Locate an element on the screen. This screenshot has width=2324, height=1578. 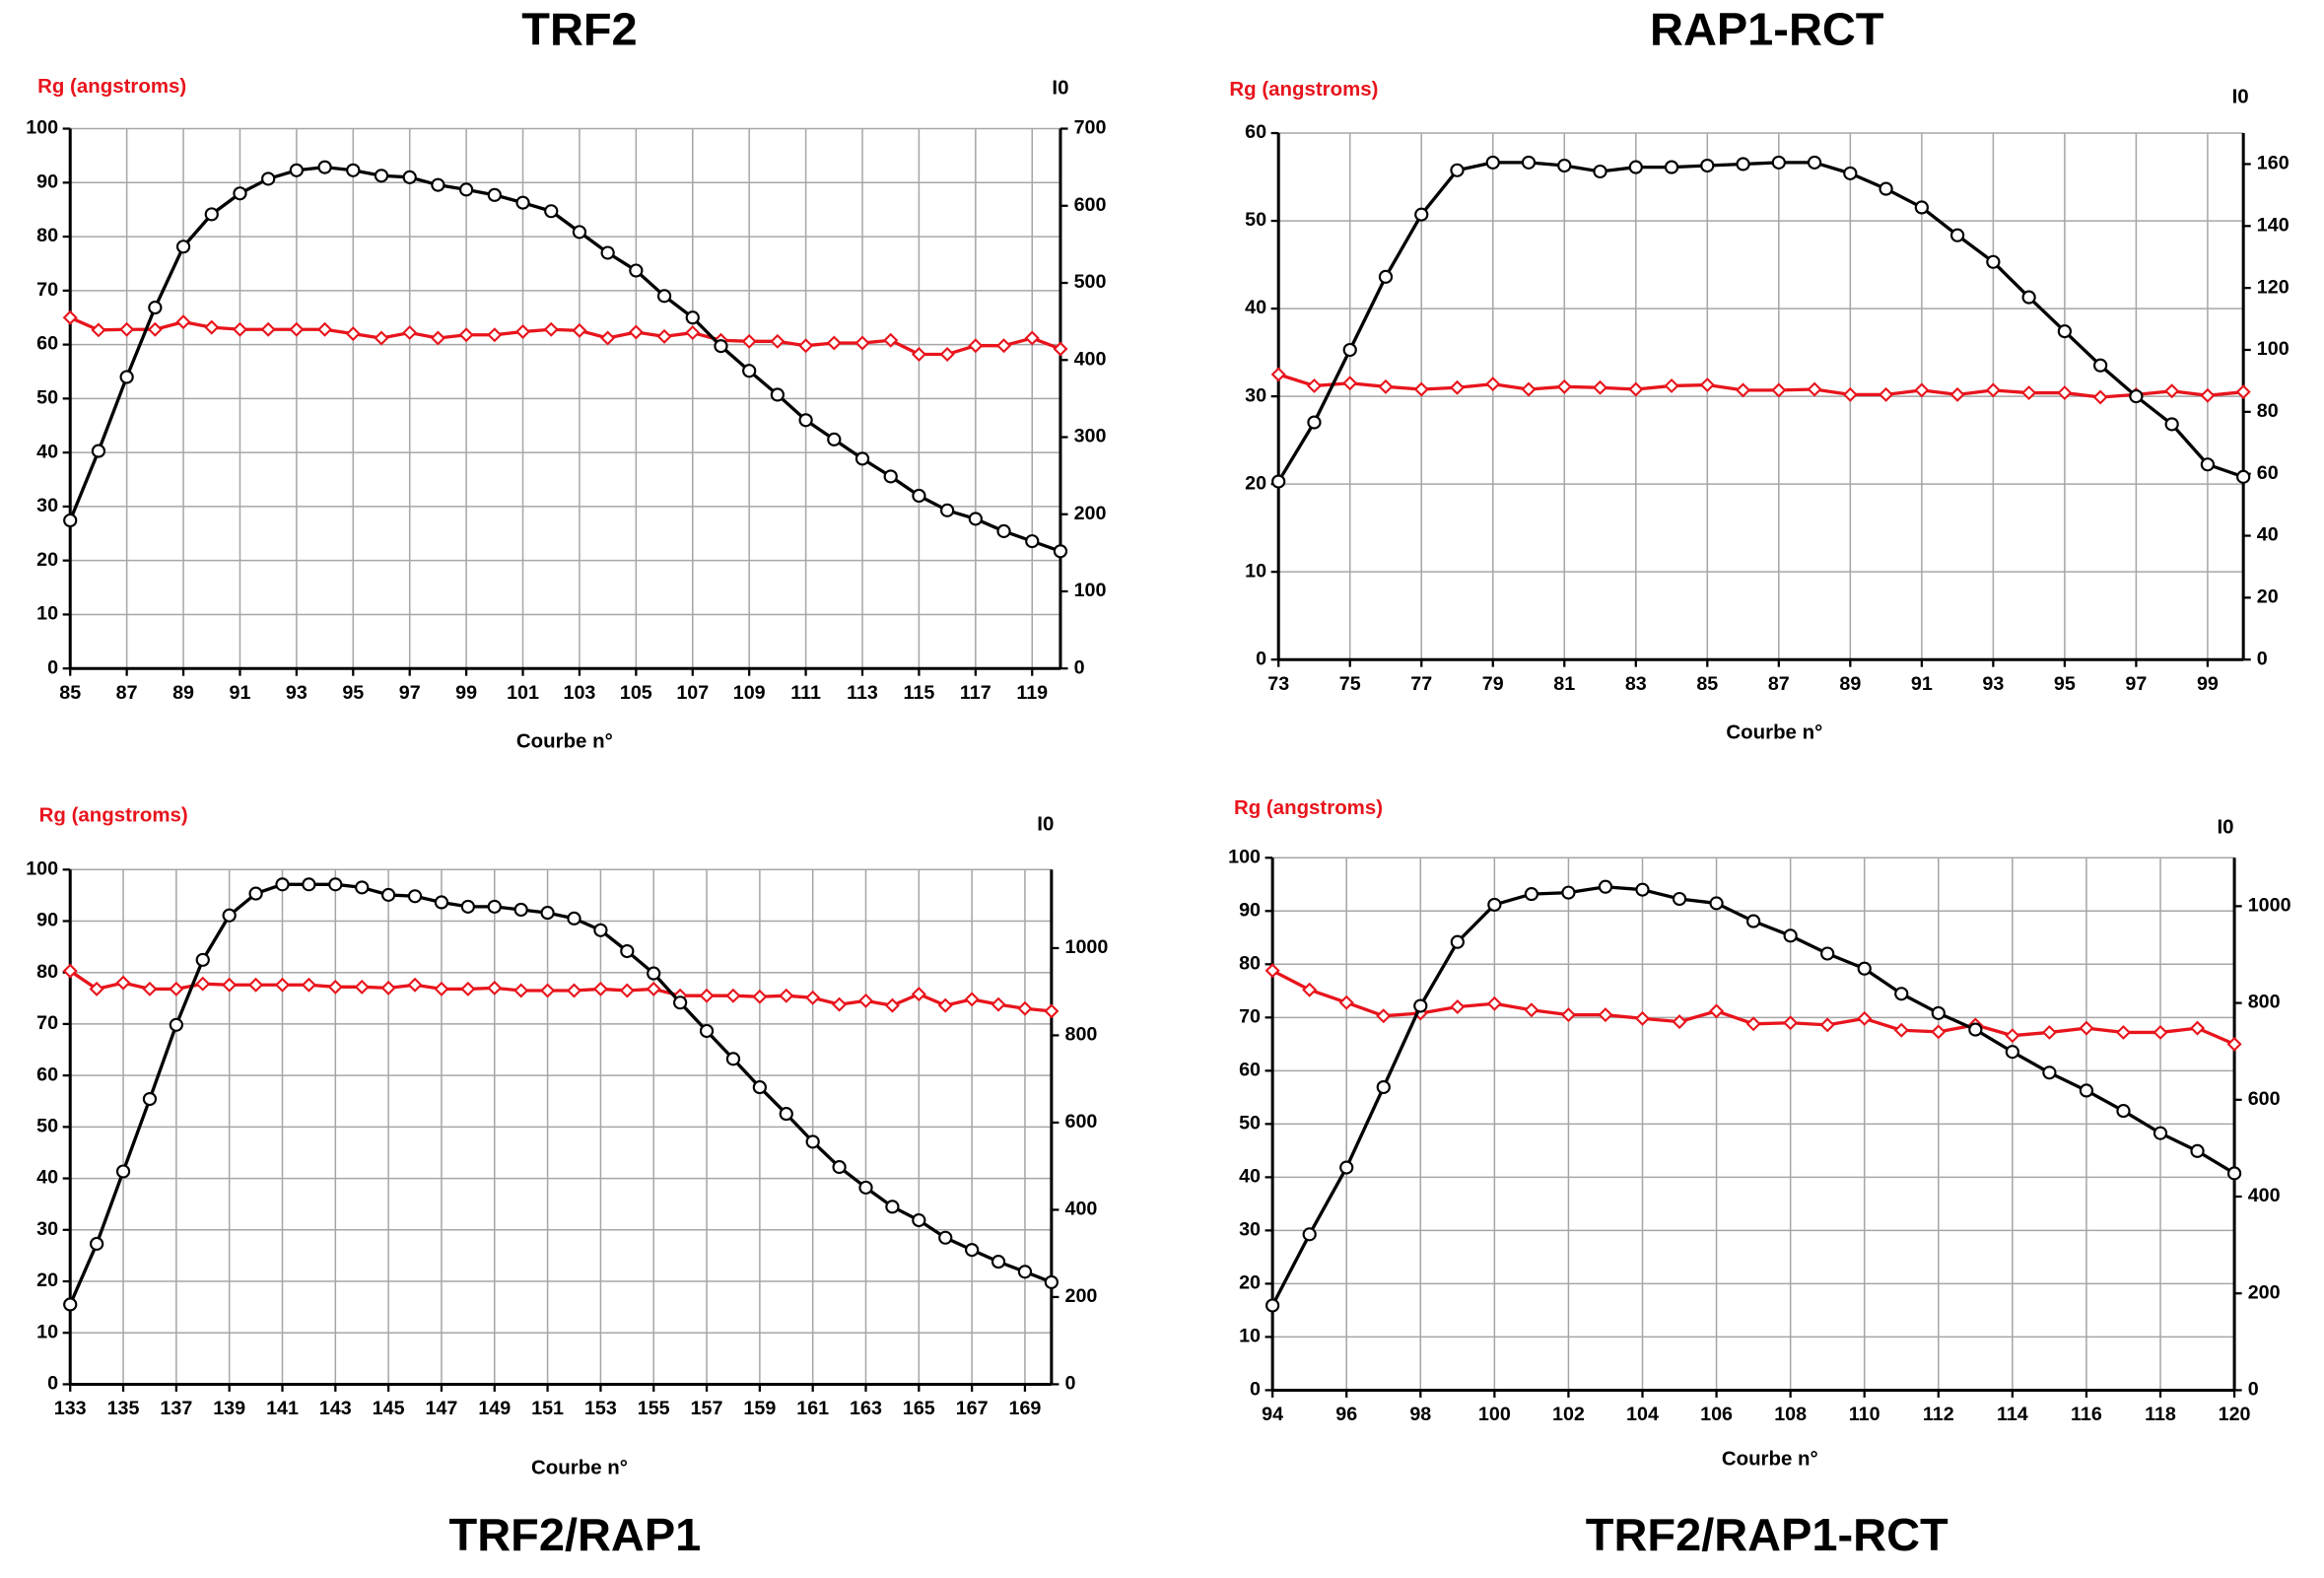
x-tick-label: 108 is located at coordinates (1790, 1414).